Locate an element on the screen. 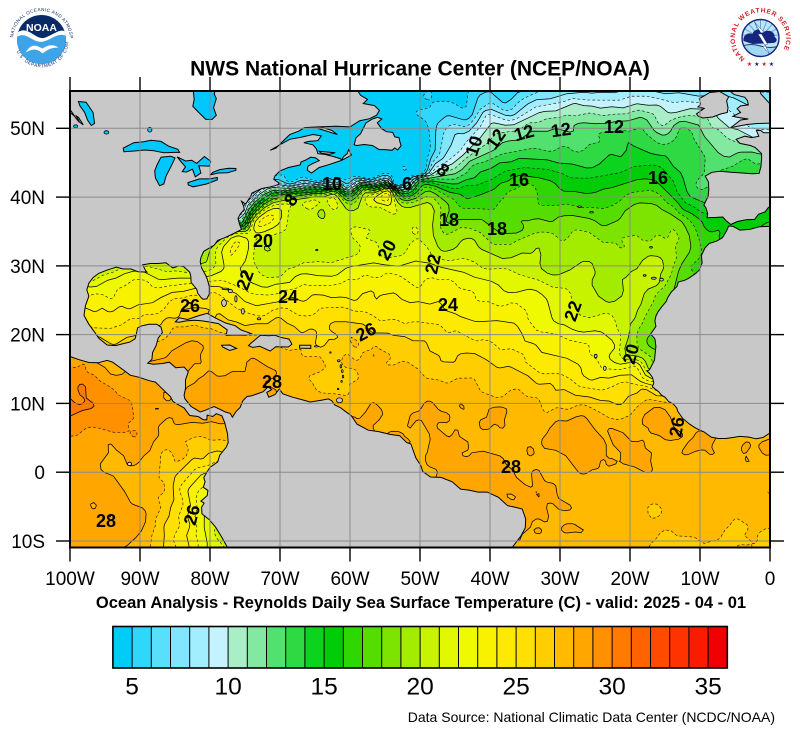 The width and height of the screenshot is (800, 737). svg-text: 40N is located at coordinates (27, 198).